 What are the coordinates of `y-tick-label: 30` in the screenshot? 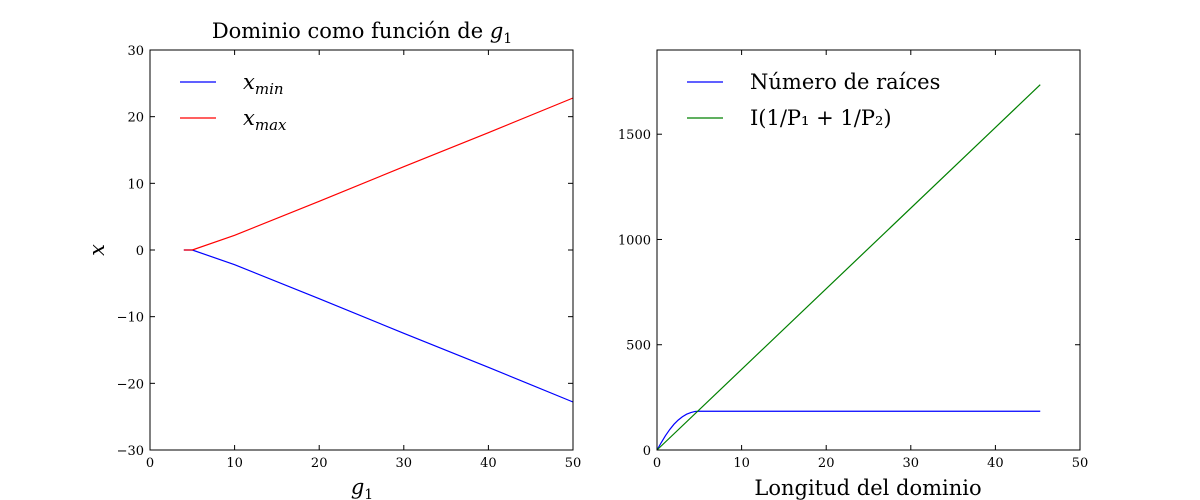 It's located at (135, 51).